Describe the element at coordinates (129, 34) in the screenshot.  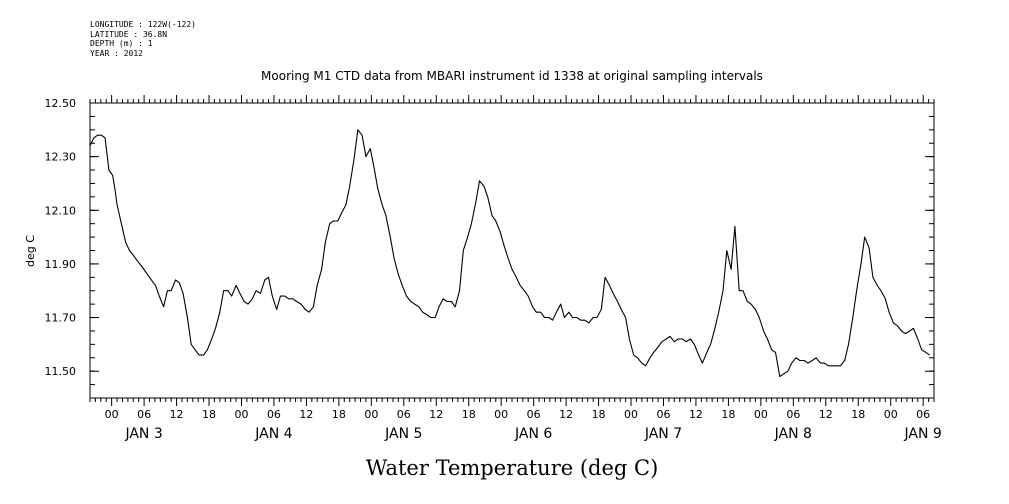
I see `latitude-line: LATITUDE : 36.8N` at that location.